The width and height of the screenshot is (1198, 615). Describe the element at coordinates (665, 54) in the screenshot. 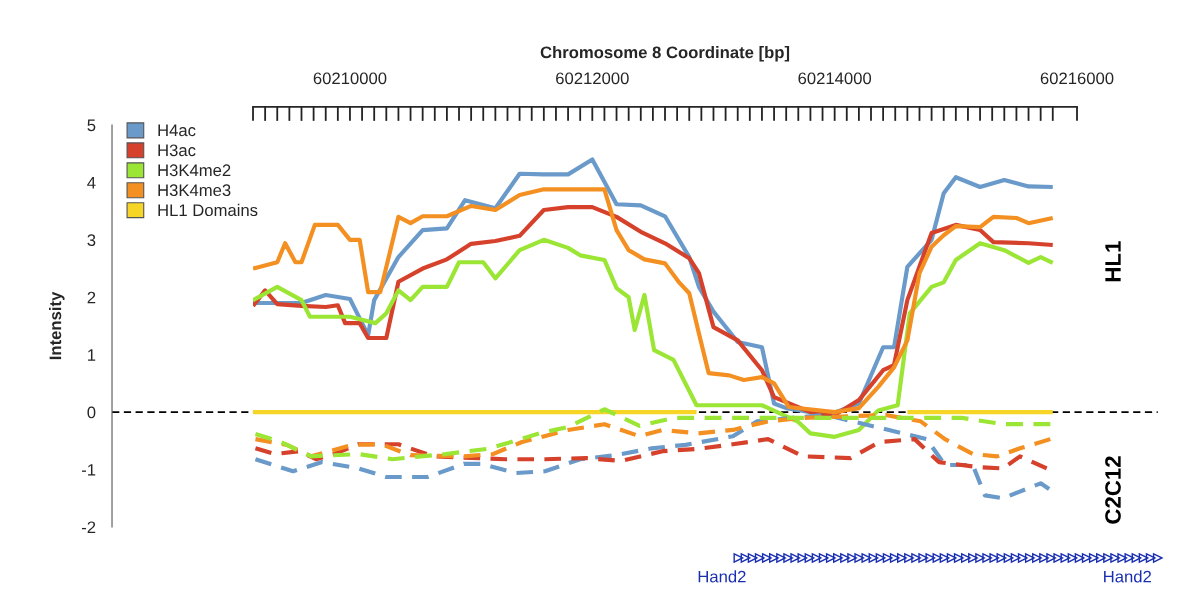

I see `x-axis-title: Chromosome 8 Coordinate [bp]` at that location.